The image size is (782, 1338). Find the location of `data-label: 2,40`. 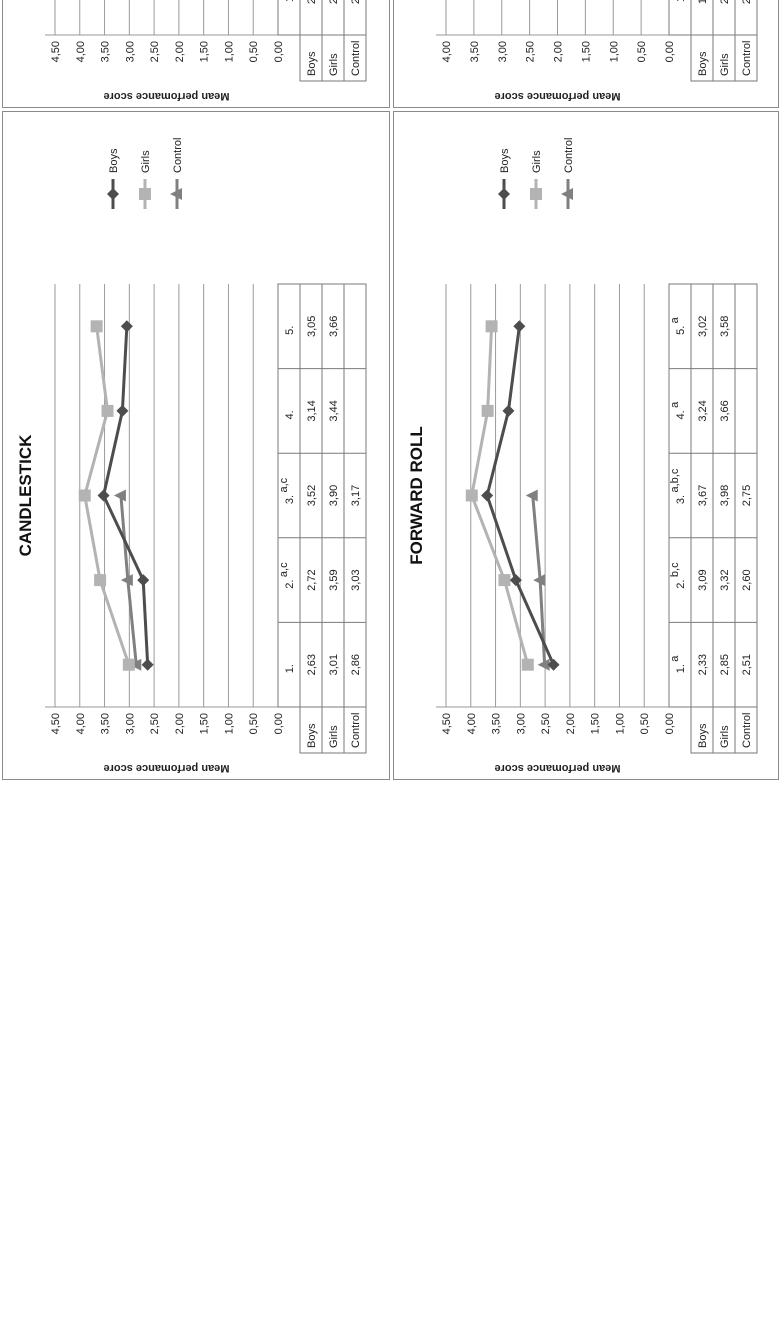

data-label: 2,40 is located at coordinates (312, 2).